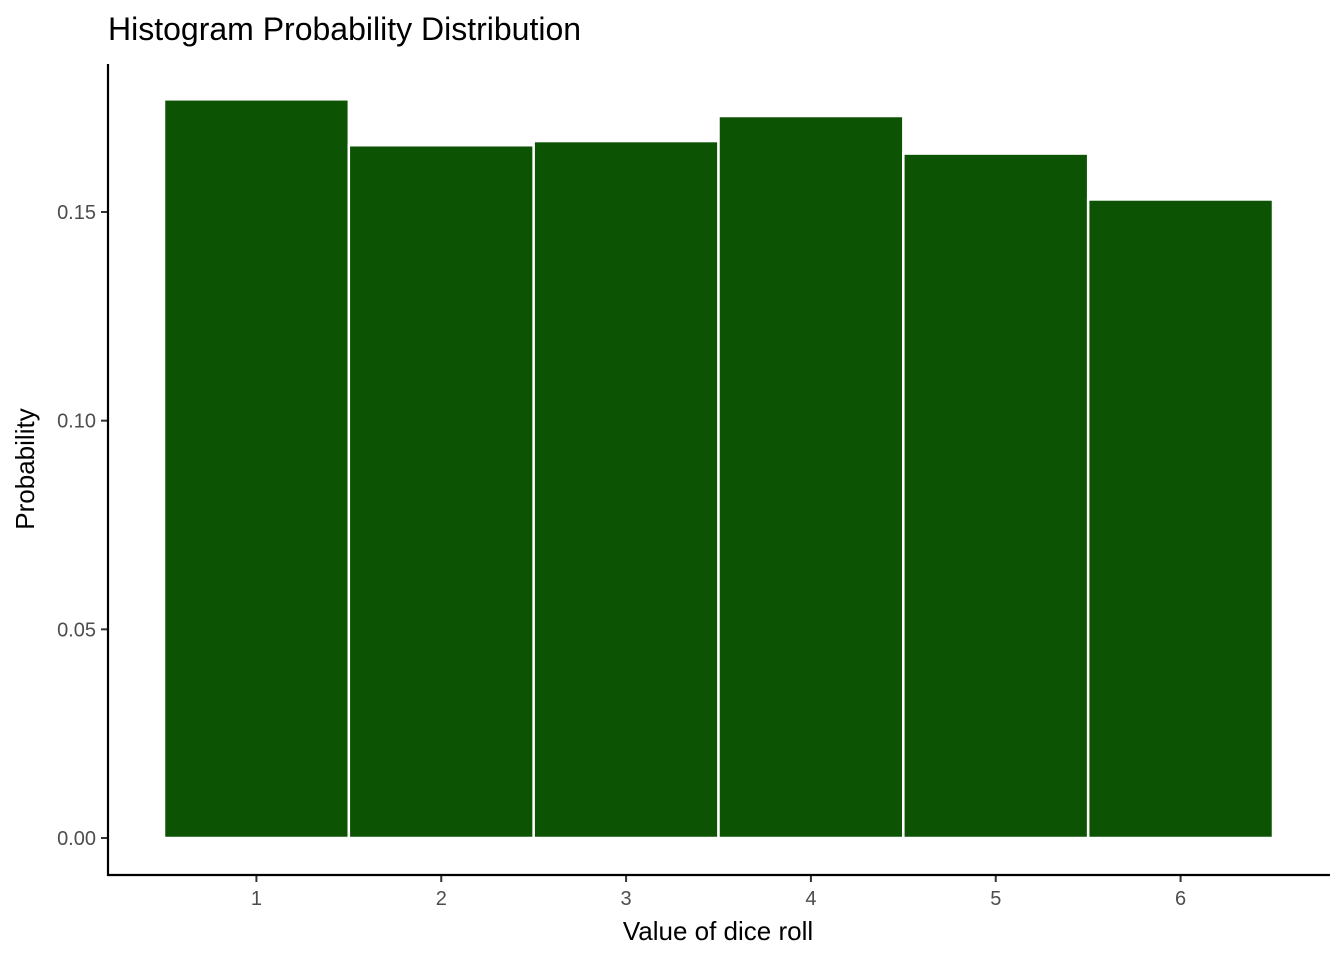 The width and height of the screenshot is (1344, 960). Describe the element at coordinates (995, 899) in the screenshot. I see `x-tick-label: 5` at that location.